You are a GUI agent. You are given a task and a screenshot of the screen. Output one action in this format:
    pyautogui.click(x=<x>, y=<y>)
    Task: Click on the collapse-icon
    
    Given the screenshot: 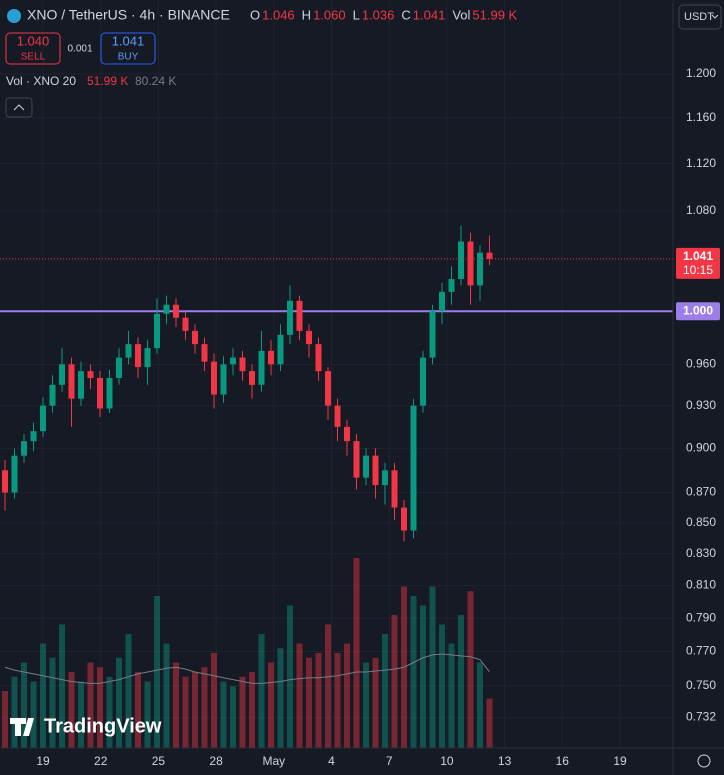 What is the action you would take?
    pyautogui.click(x=19, y=107)
    